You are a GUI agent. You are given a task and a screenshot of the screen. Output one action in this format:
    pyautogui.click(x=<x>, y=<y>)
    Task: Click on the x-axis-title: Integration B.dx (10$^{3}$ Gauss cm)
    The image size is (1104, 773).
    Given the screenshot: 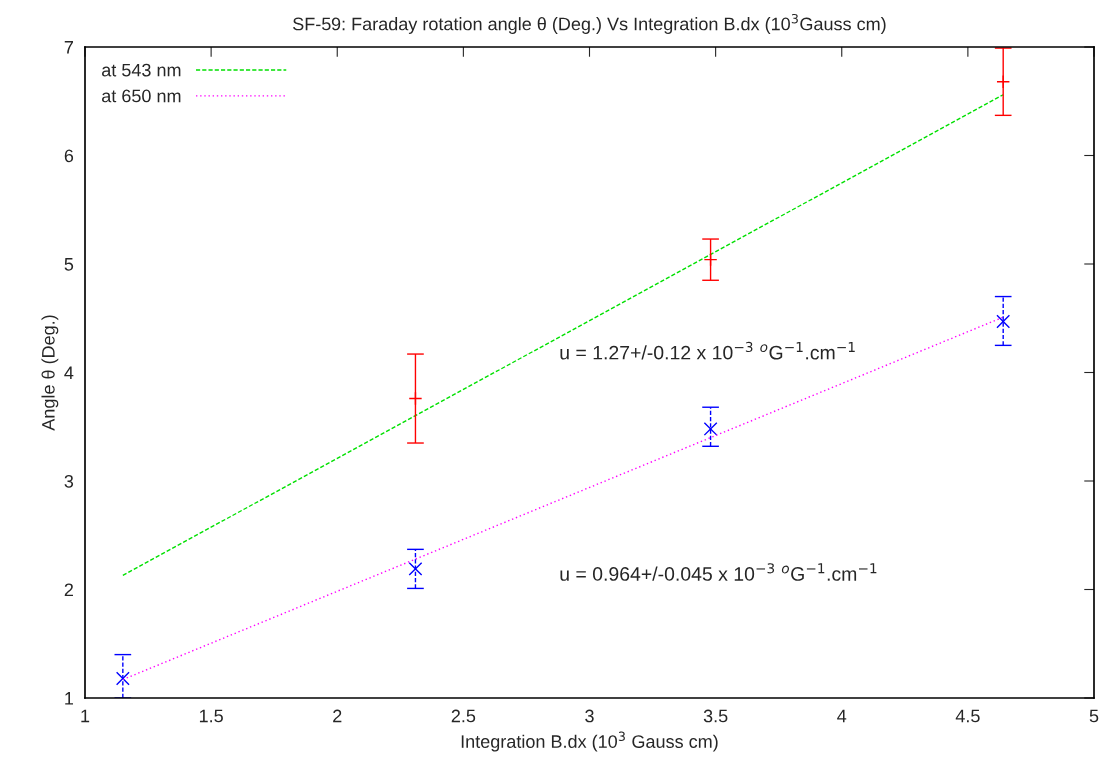 What is the action you would take?
    pyautogui.click(x=589, y=741)
    